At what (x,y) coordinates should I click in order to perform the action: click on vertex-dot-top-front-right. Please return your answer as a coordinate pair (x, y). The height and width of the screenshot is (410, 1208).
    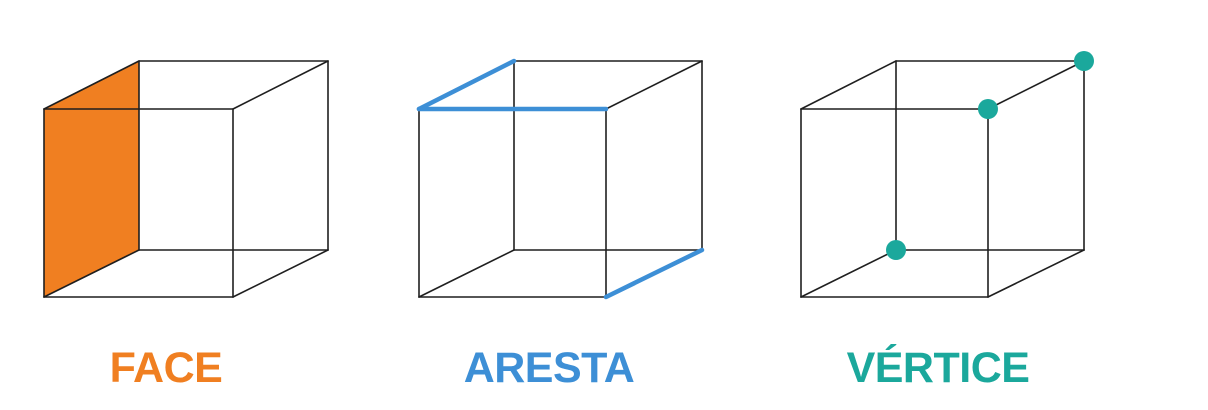
    Looking at the image, I should click on (988, 109).